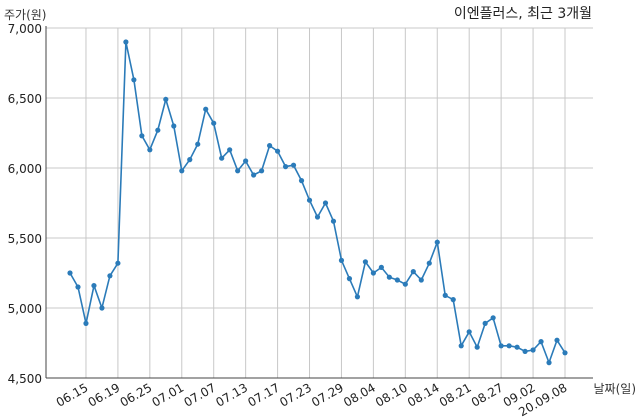 This screenshot has width=640, height=419. I want to click on y-tick-label: 5,000, so click(25, 309).